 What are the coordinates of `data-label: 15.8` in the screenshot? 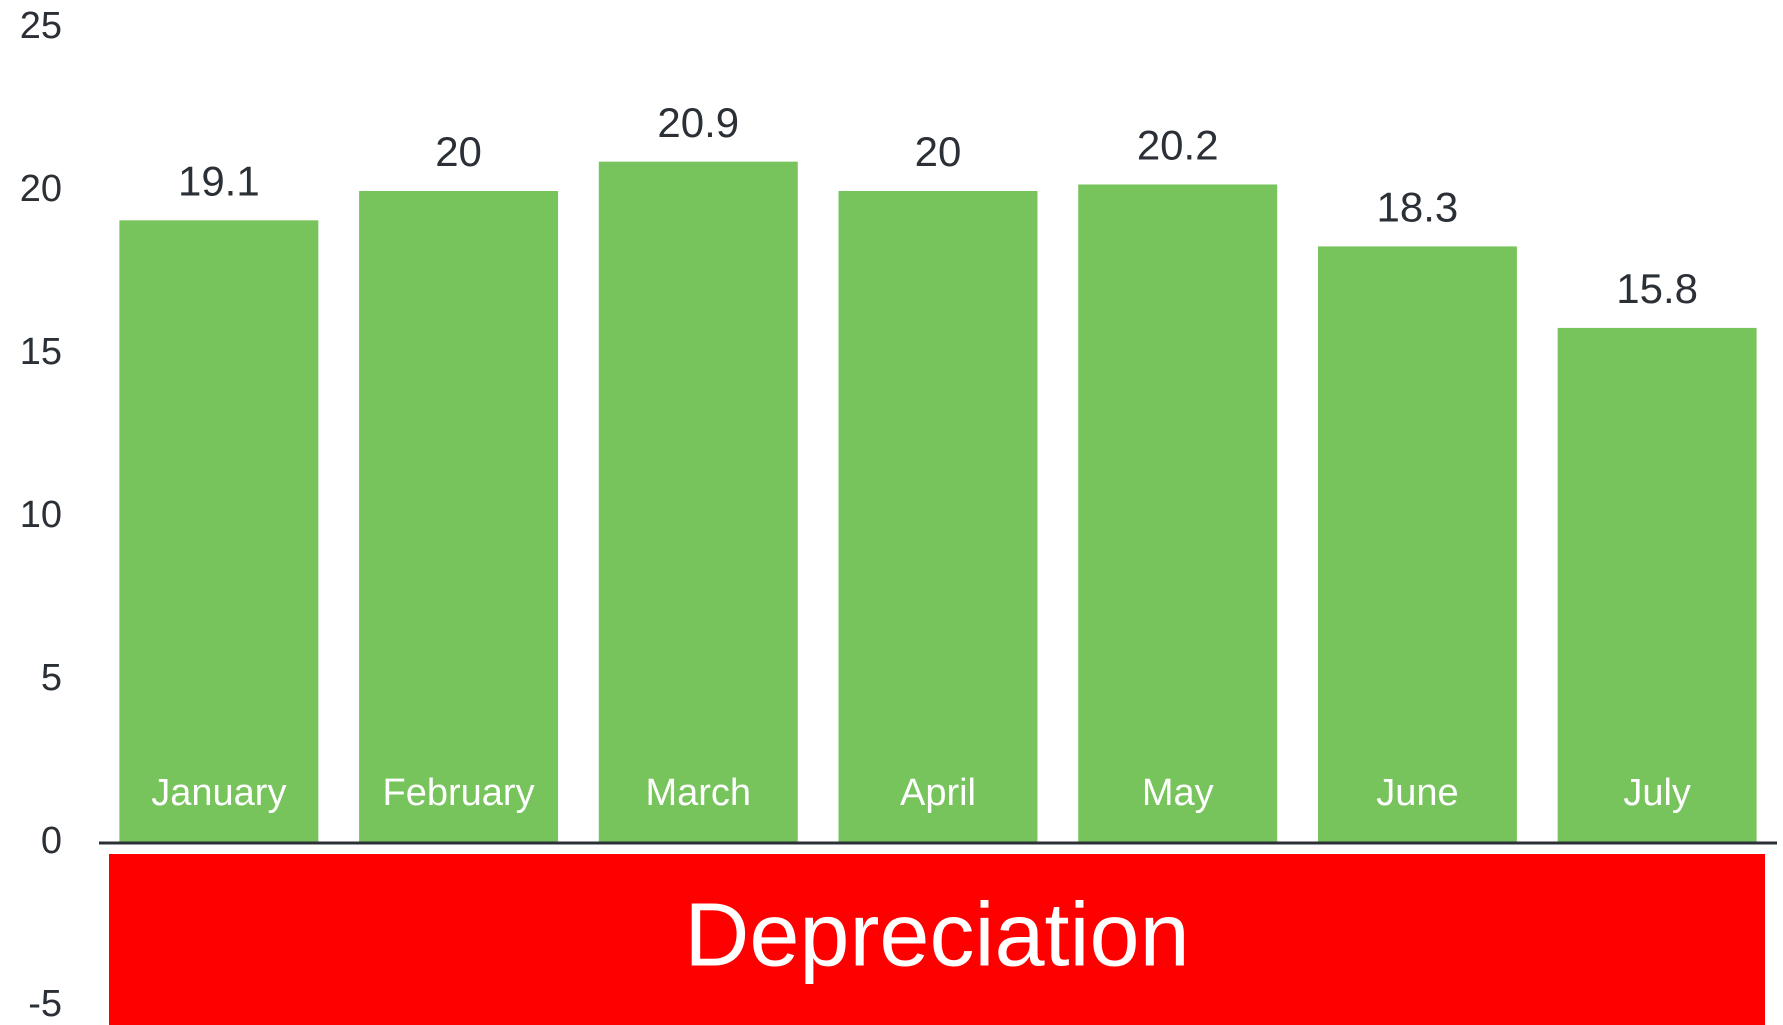 It's located at (1657, 288).